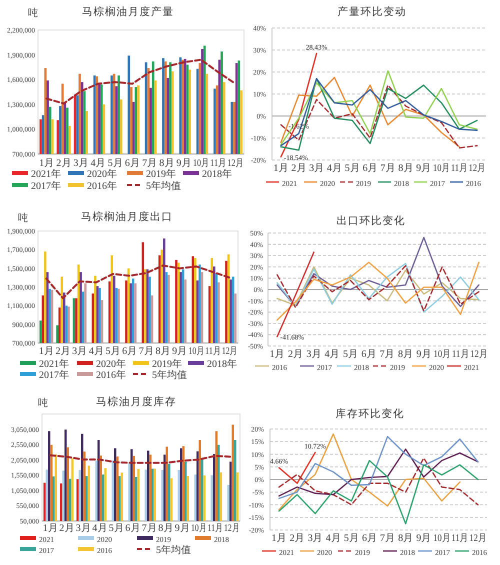 This screenshot has width=500, height=565. What do you see at coordinates (127, 216) in the screenshot?
I see `chart-title: 马棕榈油月度出口` at bounding box center [127, 216].